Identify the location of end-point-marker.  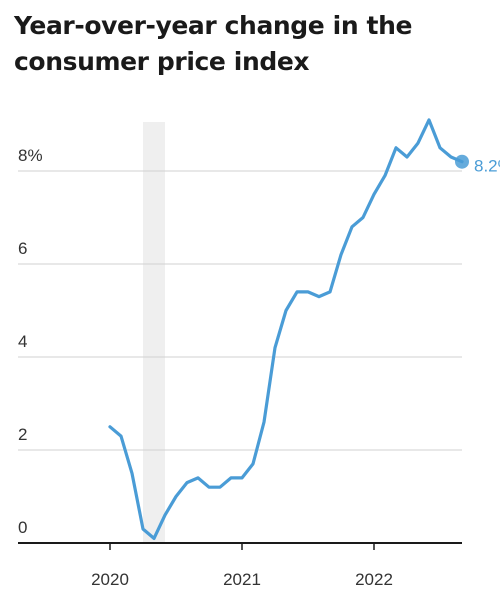
(462, 161).